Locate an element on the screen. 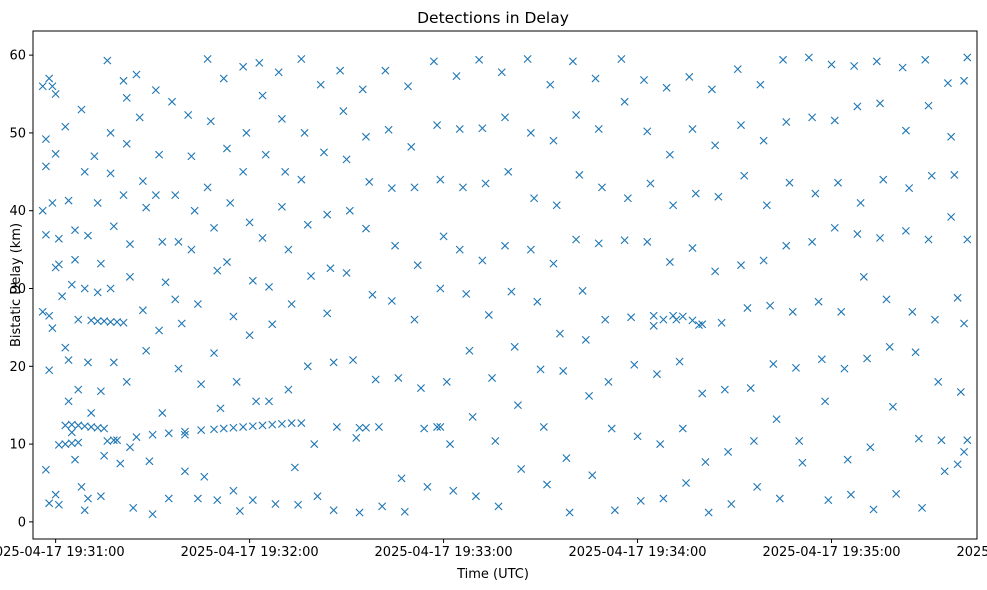 The height and width of the screenshot is (590, 987). y-tick-label: 30 is located at coordinates (17, 289).